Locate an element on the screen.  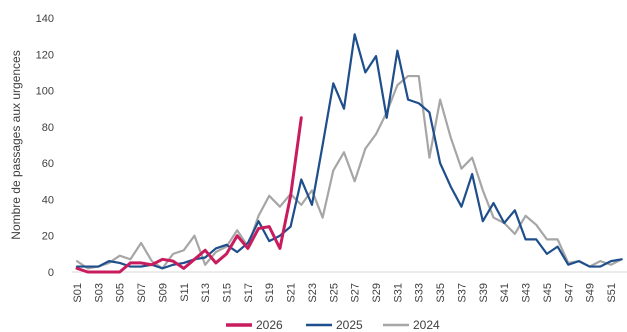
x-tick-label-3: S07 is located at coordinates (142, 293).